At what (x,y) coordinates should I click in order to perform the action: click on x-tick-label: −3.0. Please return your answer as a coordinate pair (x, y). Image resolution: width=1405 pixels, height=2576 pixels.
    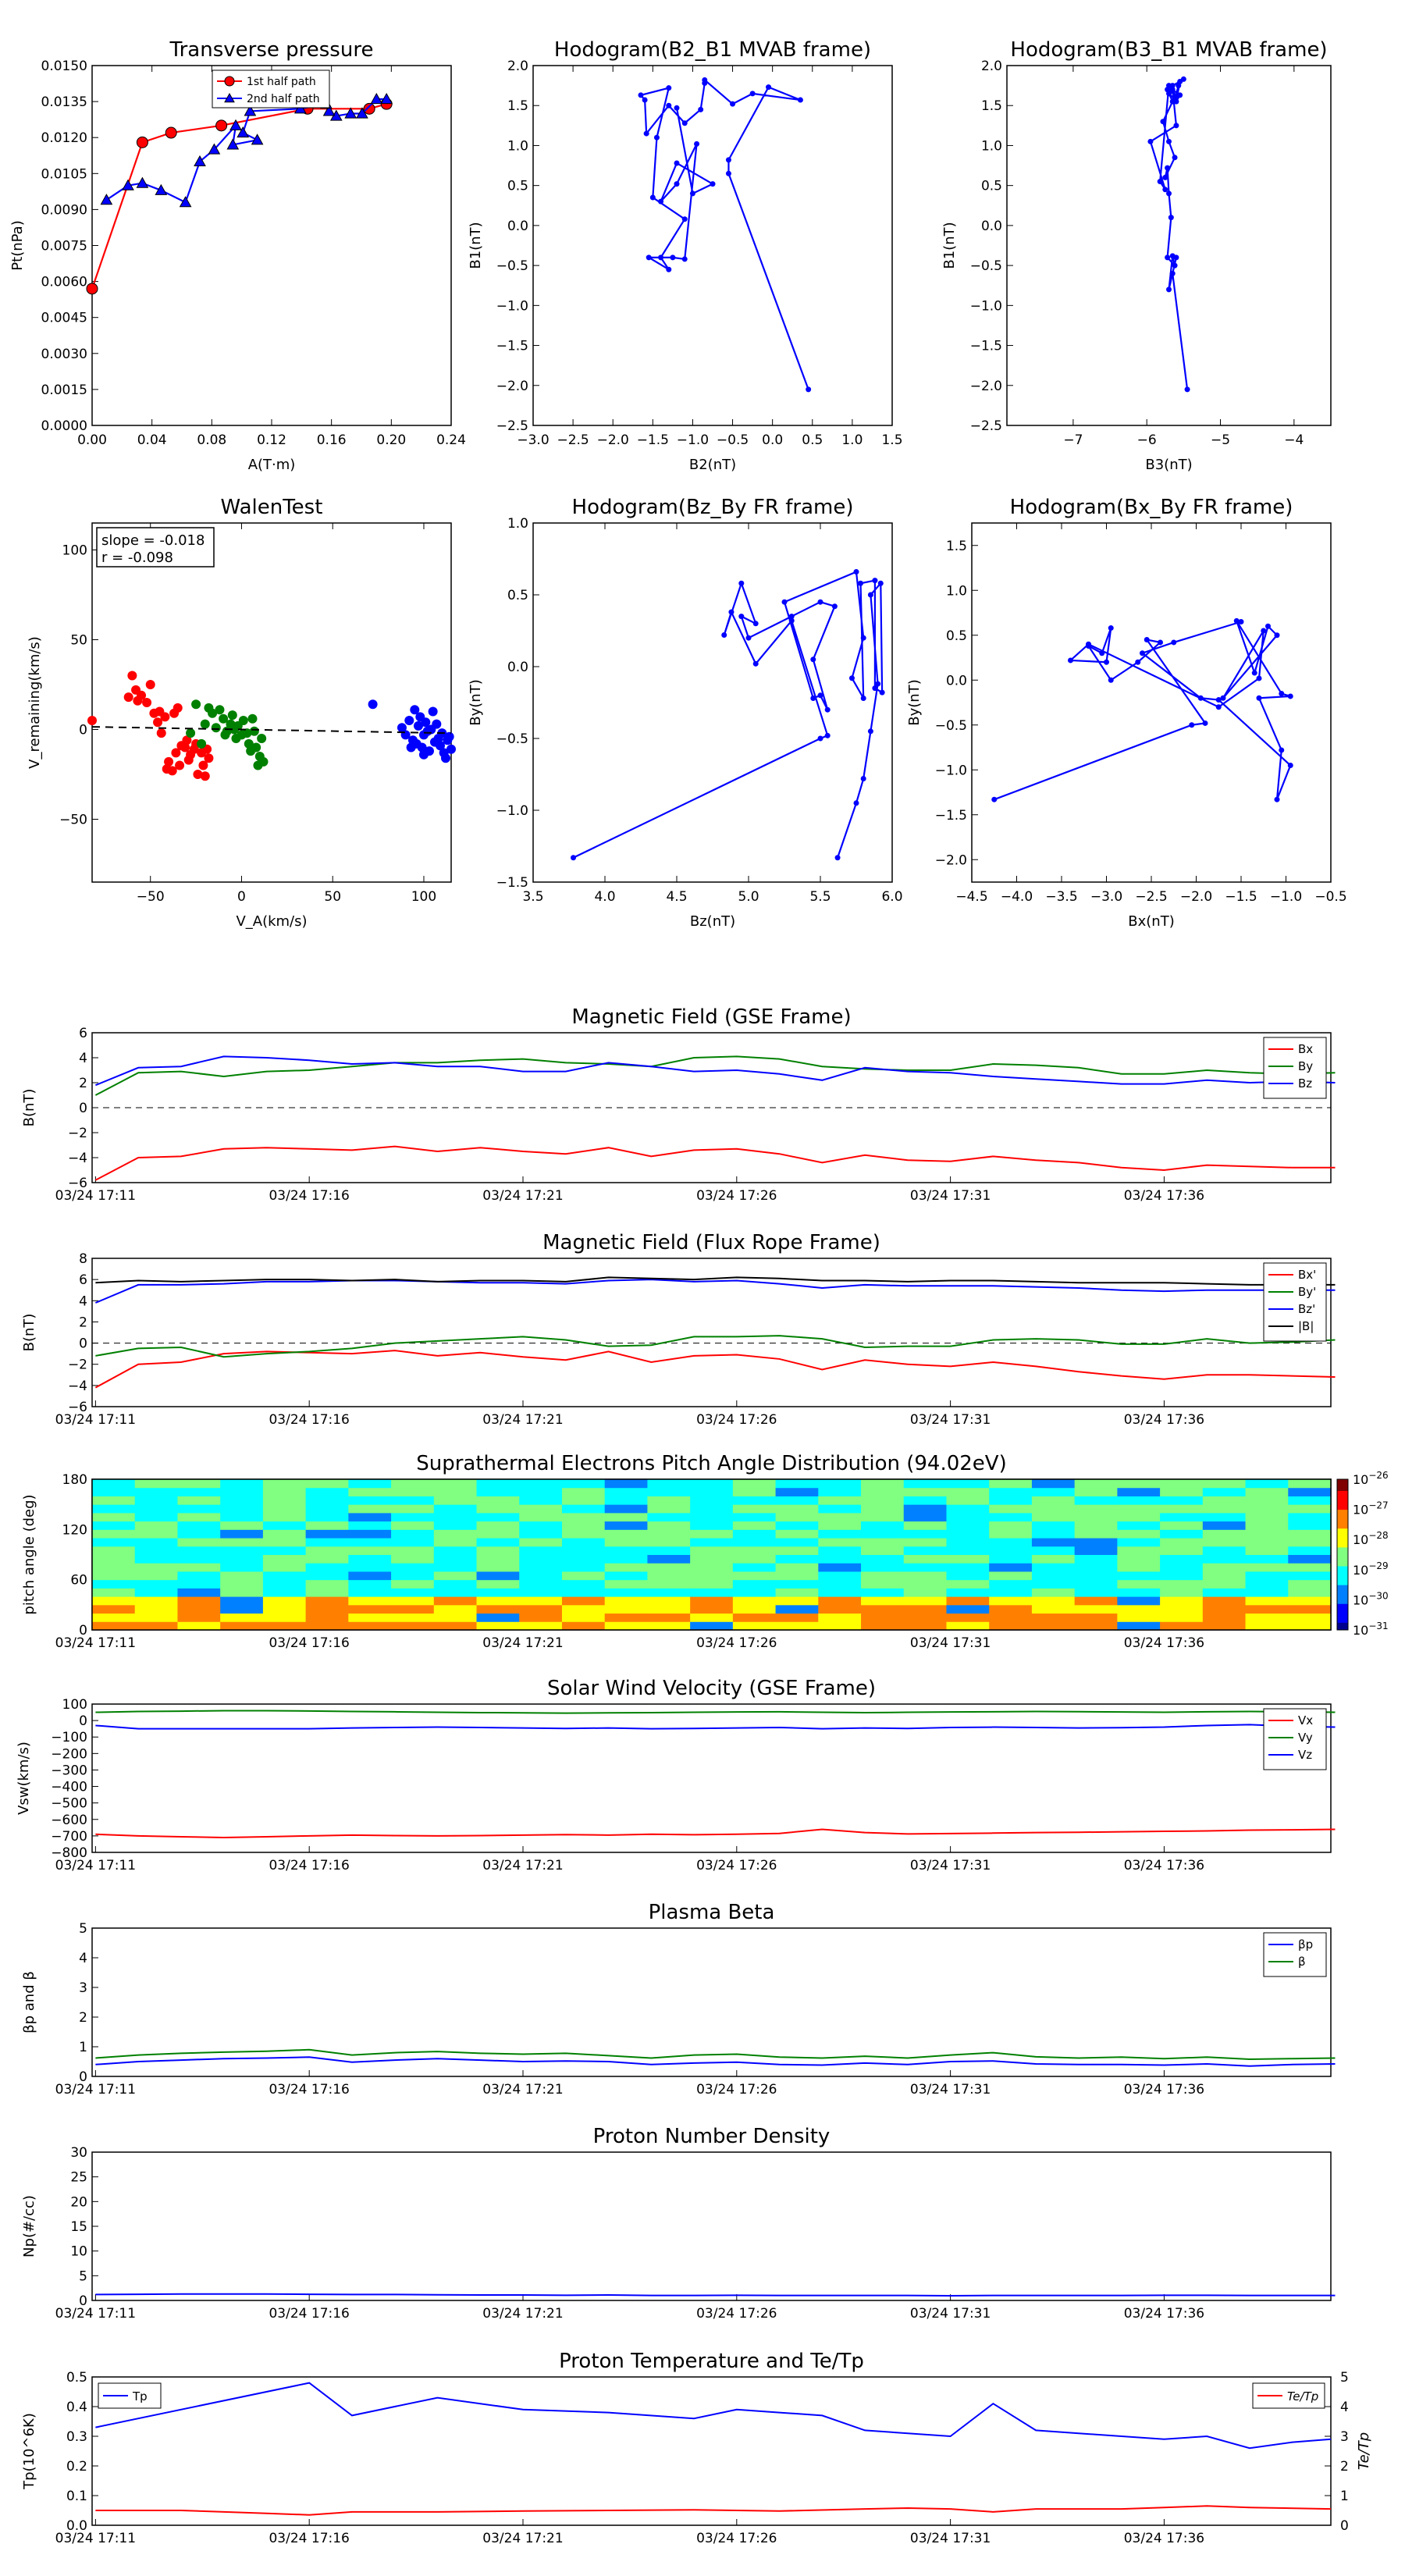
    Looking at the image, I should click on (1106, 897).